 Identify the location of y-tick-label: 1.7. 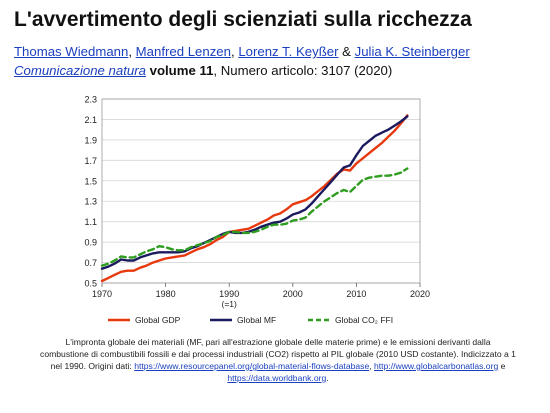
(90, 161).